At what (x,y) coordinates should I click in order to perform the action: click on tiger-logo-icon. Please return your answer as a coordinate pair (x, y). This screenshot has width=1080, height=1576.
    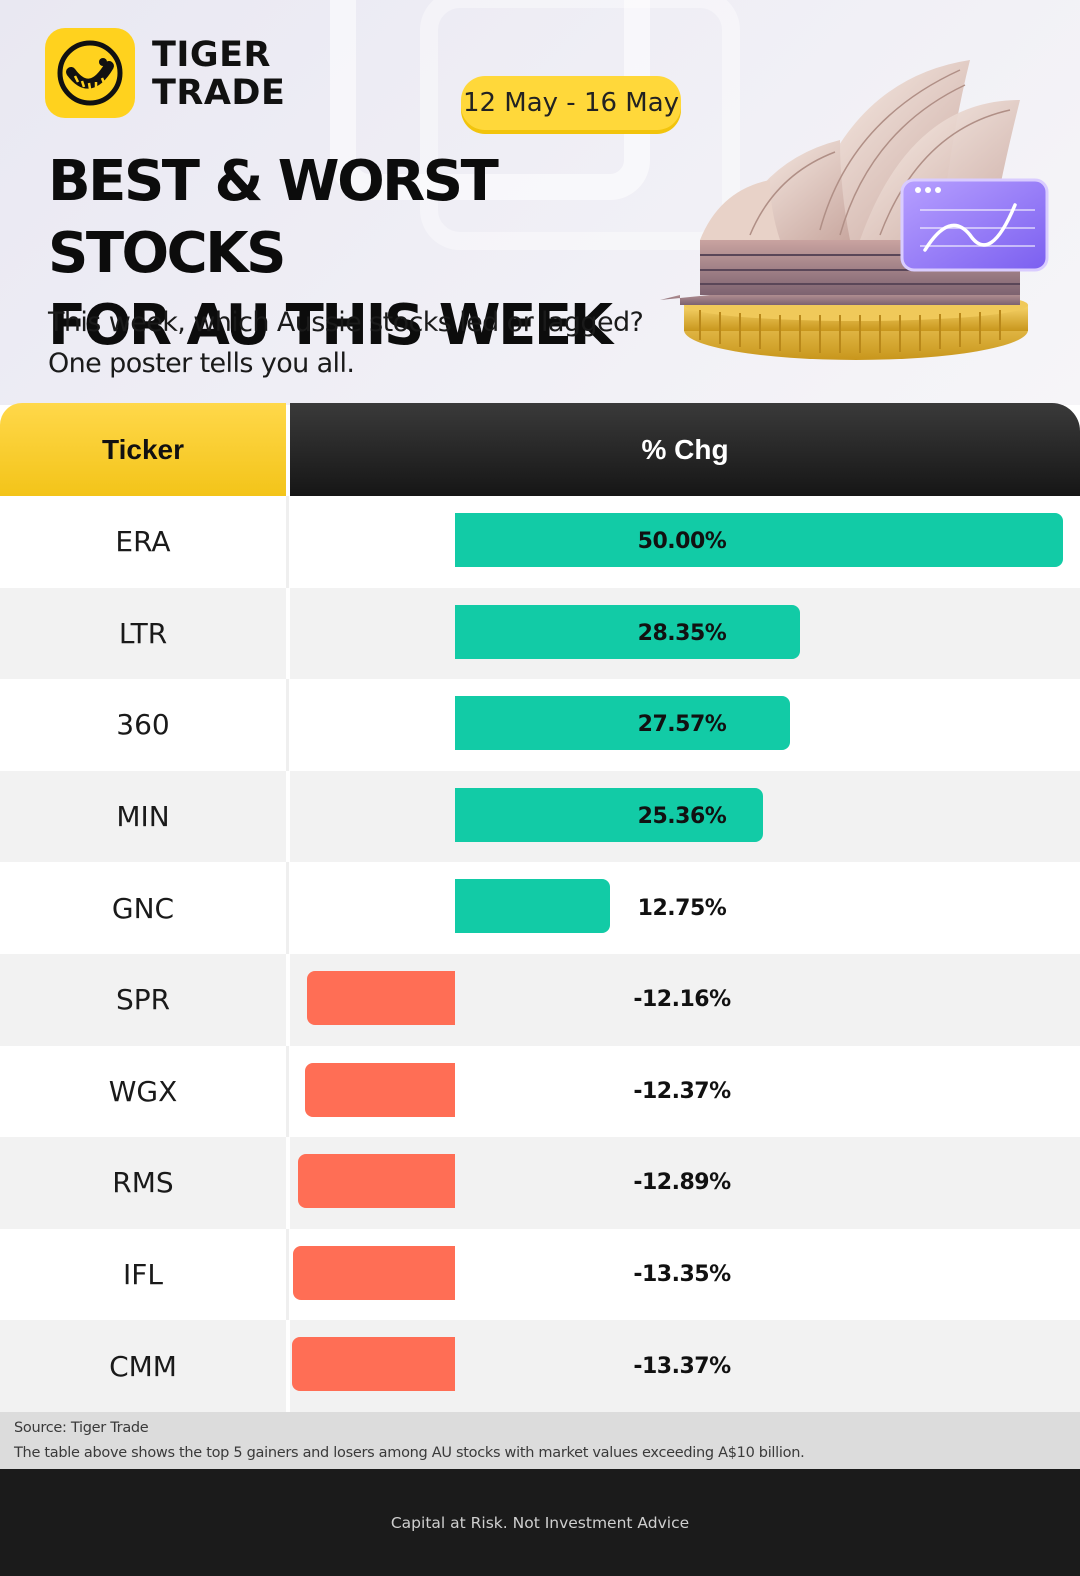
    Looking at the image, I should click on (90, 73).